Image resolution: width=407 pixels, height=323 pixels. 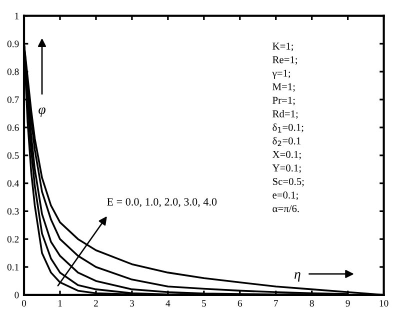 What do you see at coordinates (13, 100) in the screenshot?
I see `y-tick-label: 0.7` at bounding box center [13, 100].